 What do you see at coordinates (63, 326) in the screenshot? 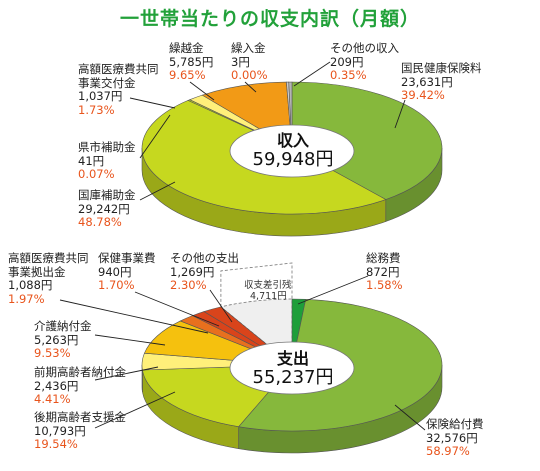
I see `slice-label: 介護納付金` at bounding box center [63, 326].